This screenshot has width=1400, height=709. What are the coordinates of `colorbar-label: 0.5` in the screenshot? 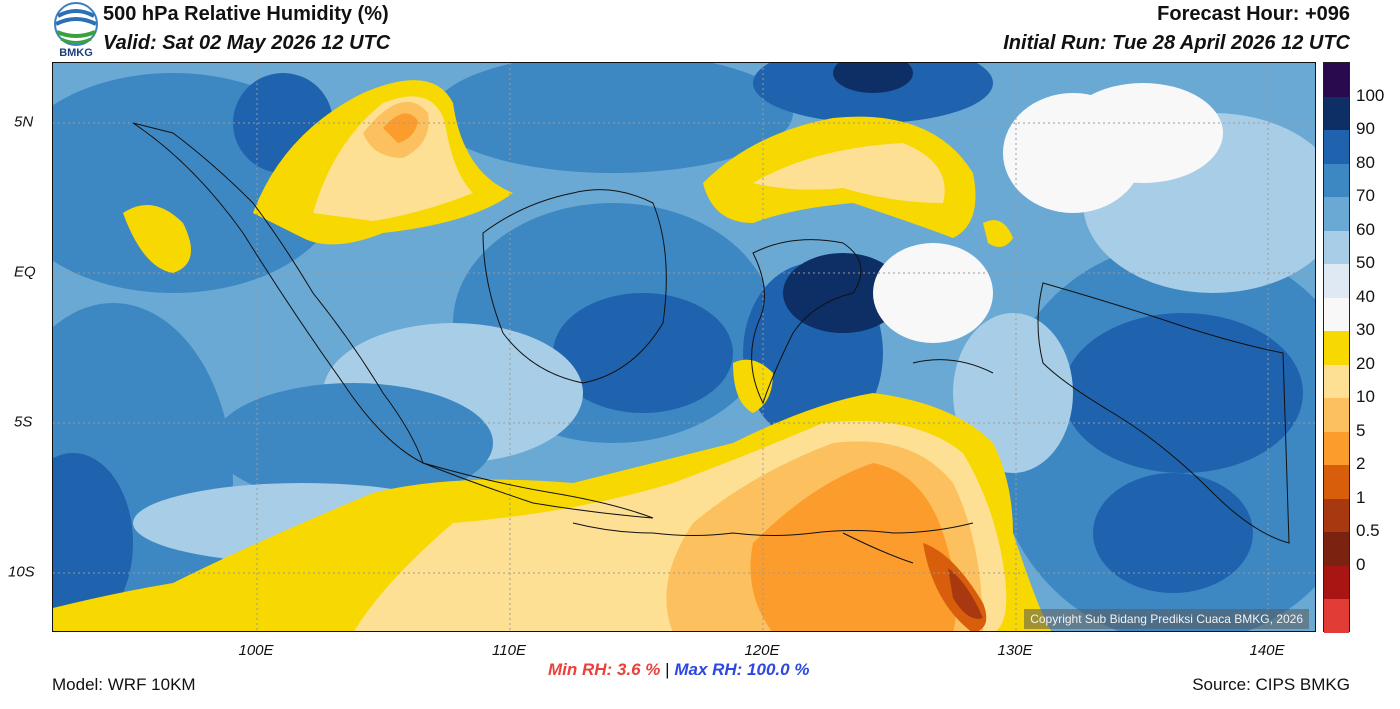 It's located at (1368, 531).